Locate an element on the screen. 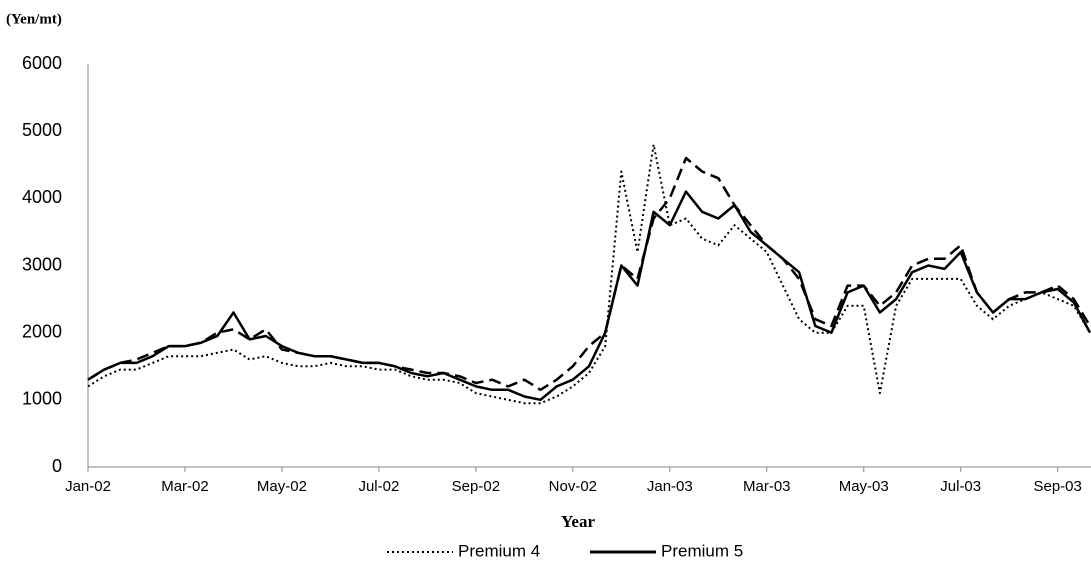 The image size is (1091, 571). y-tick-label: 3000 is located at coordinates (42, 264).